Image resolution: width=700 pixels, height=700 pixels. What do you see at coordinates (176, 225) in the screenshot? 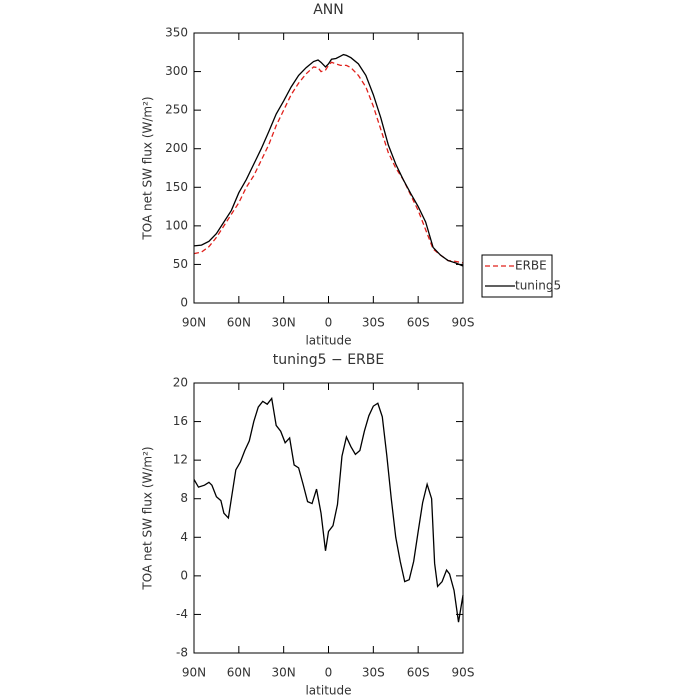
I see `y-tick-label: 100` at bounding box center [176, 225].